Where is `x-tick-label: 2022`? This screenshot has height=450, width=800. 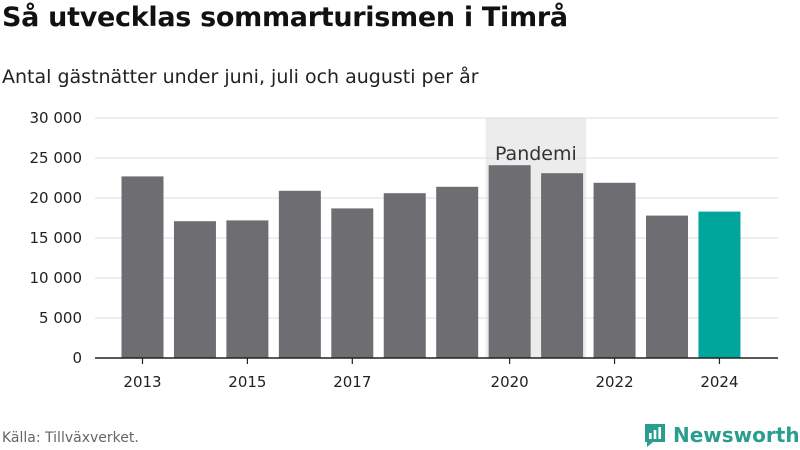
x-tick-label: 2022 is located at coordinates (614, 382).